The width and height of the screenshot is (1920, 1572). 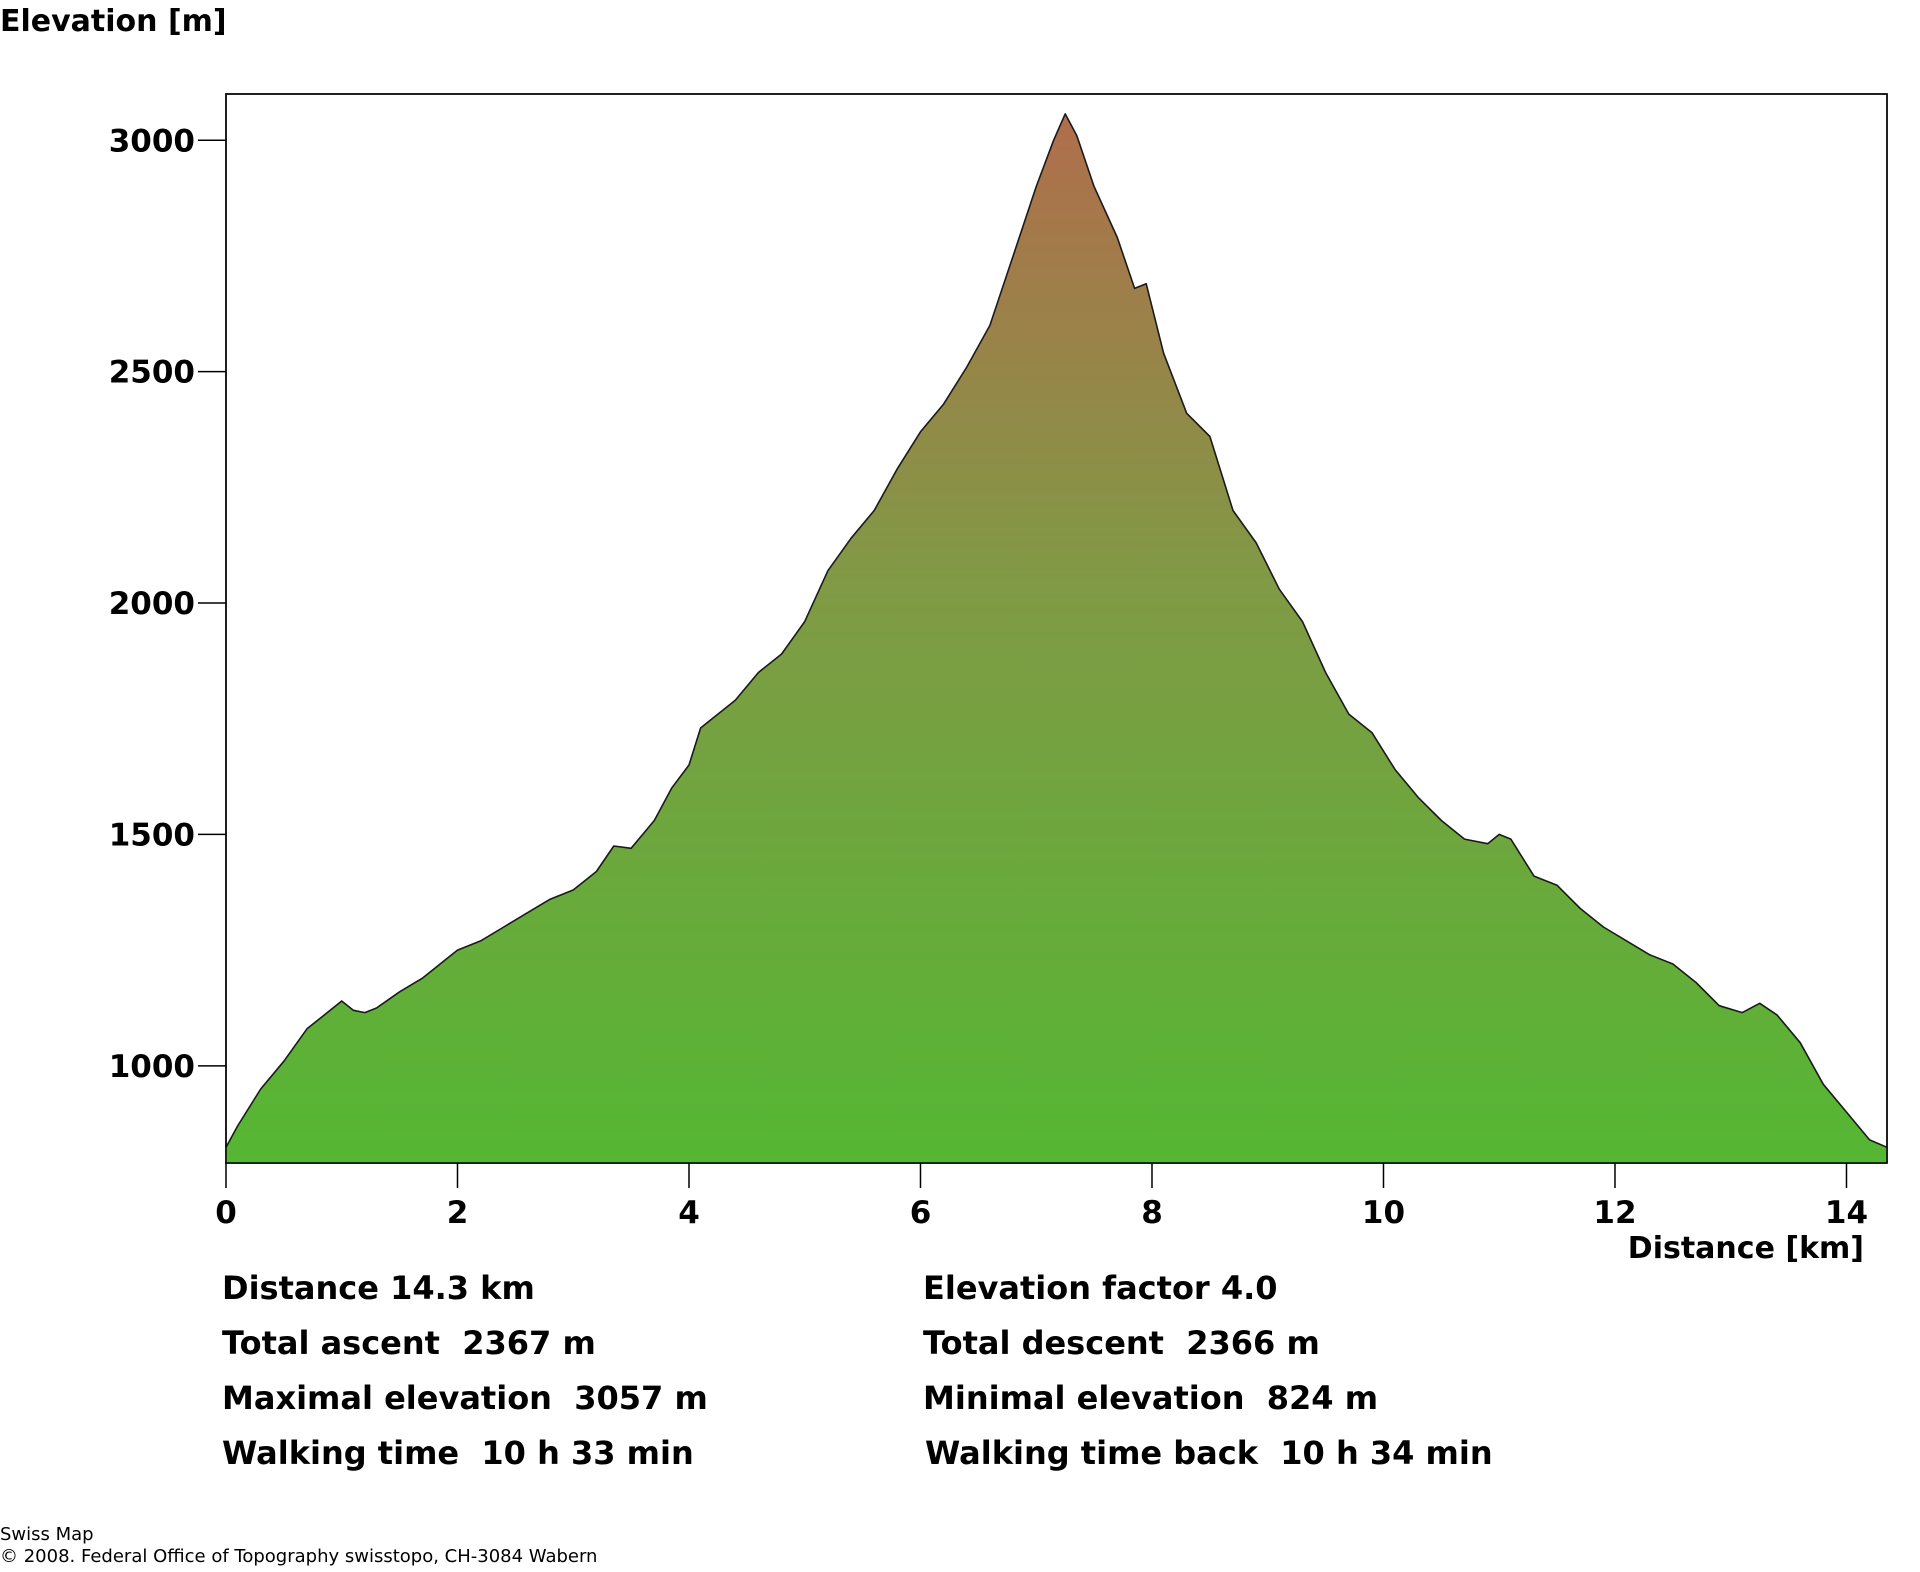 What do you see at coordinates (152, 604) in the screenshot?
I see `y-tick-label: 2000` at bounding box center [152, 604].